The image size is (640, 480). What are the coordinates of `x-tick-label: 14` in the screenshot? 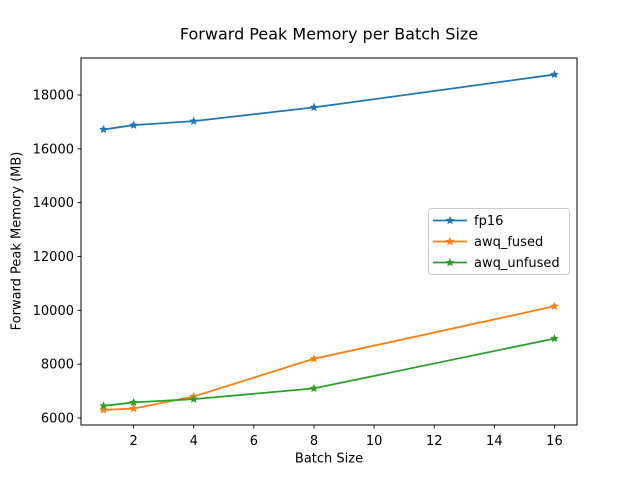 It's located at (494, 441).